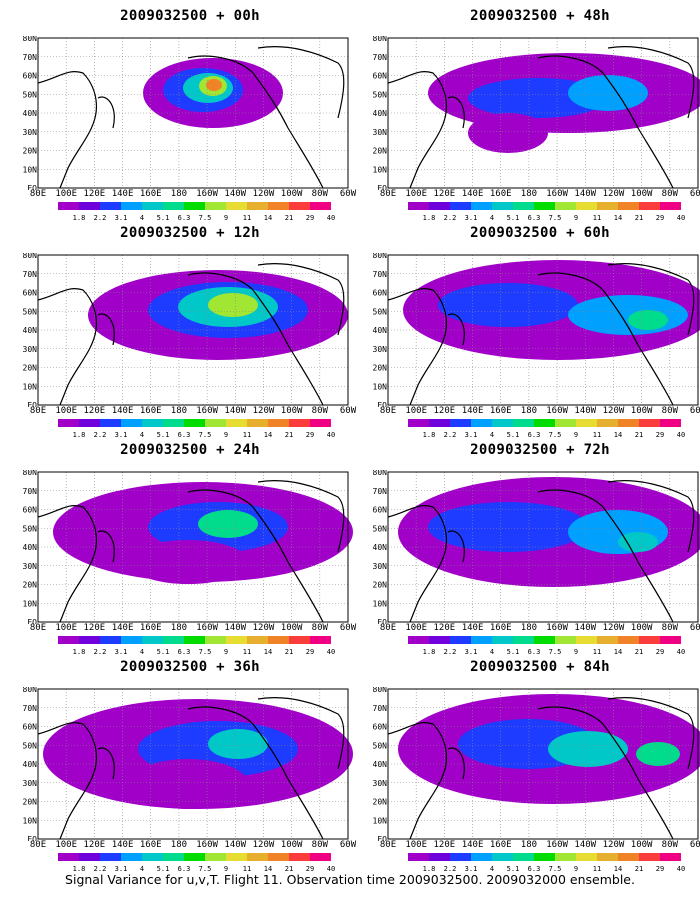 The image size is (700, 900). I want to click on colorbar-label: 11, so click(597, 652).